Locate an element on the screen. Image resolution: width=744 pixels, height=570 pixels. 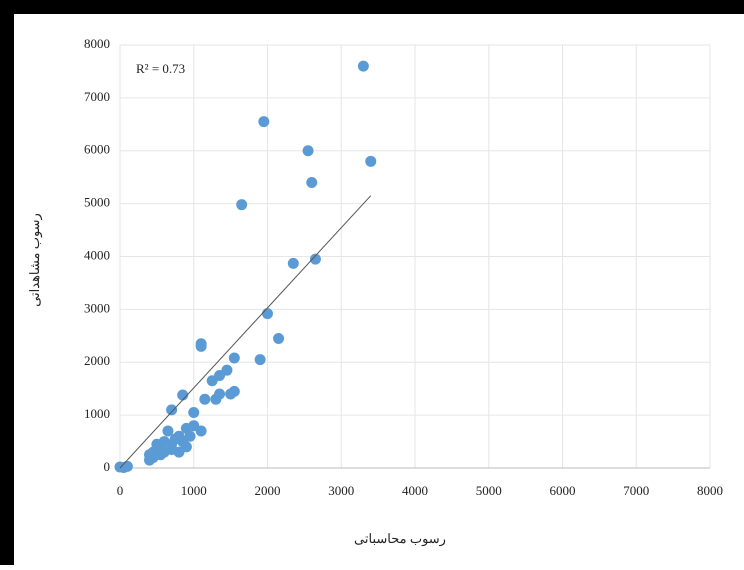
y-tick-label: 8000 is located at coordinates (97, 43).